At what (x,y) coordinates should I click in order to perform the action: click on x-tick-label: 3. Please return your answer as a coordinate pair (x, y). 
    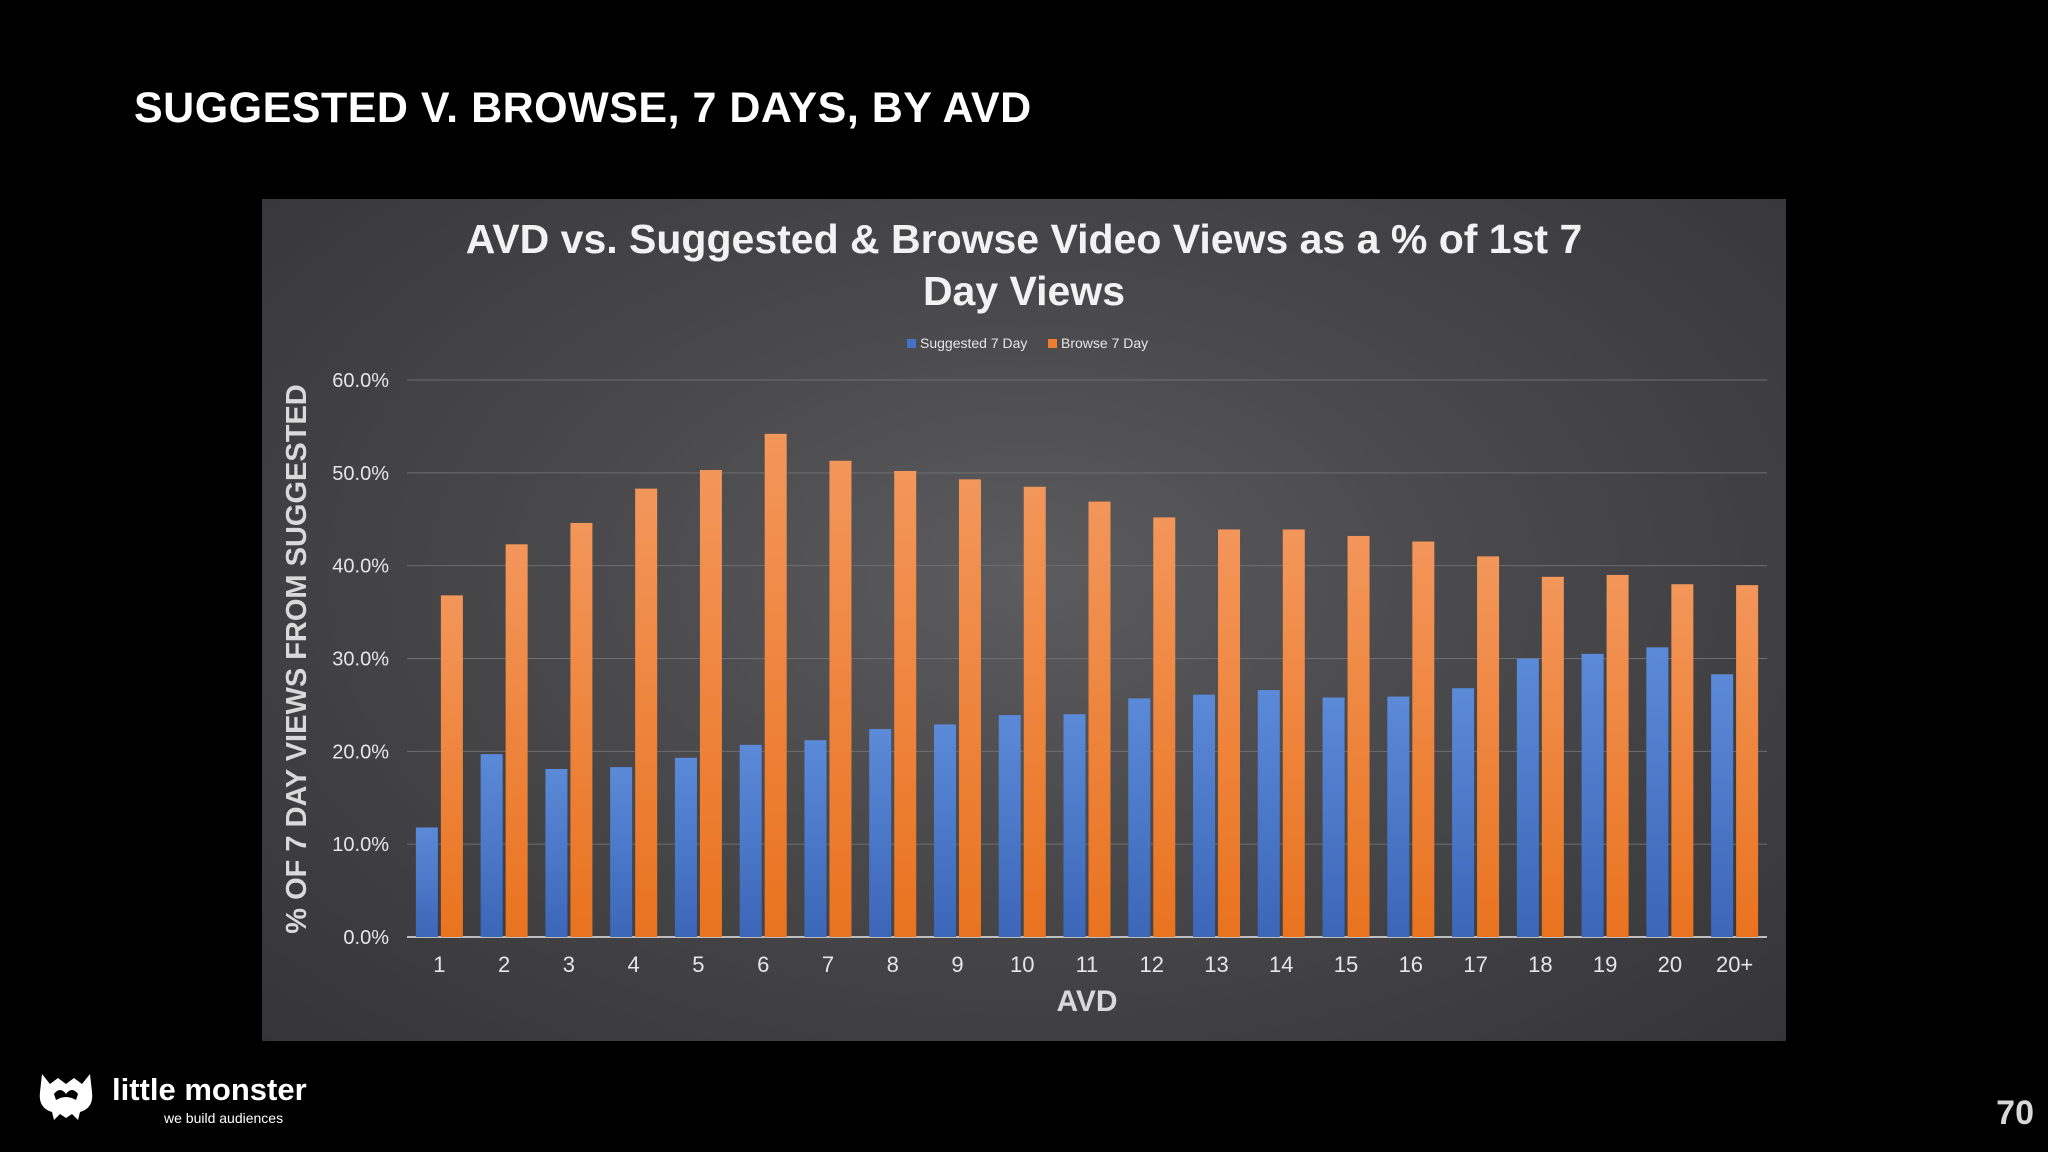
    Looking at the image, I should click on (569, 964).